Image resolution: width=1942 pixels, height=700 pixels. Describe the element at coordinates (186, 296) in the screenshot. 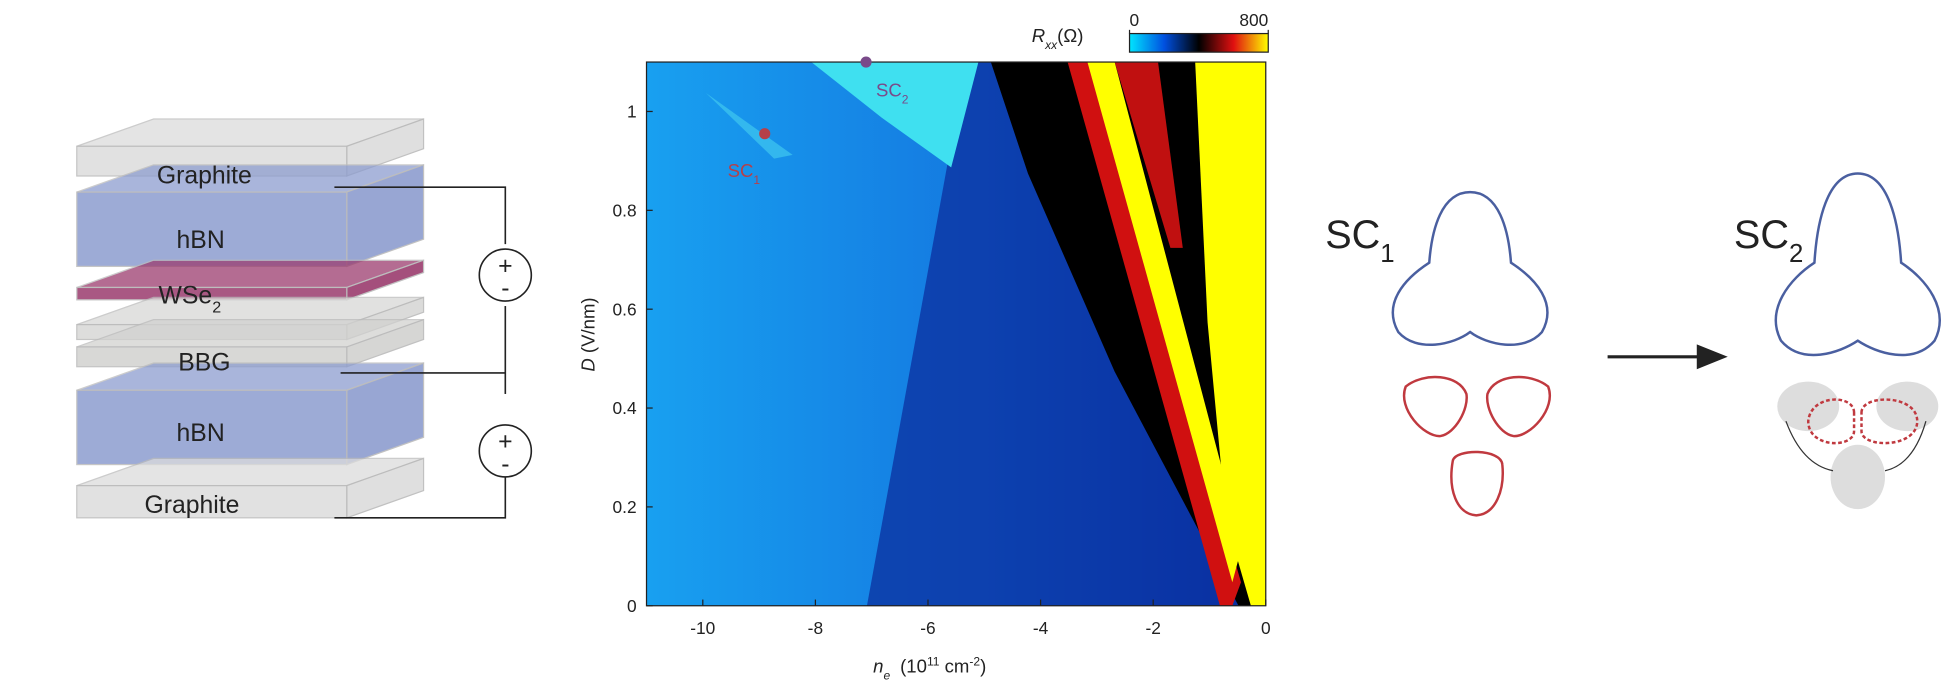

I see `text-part: WSe` at that location.